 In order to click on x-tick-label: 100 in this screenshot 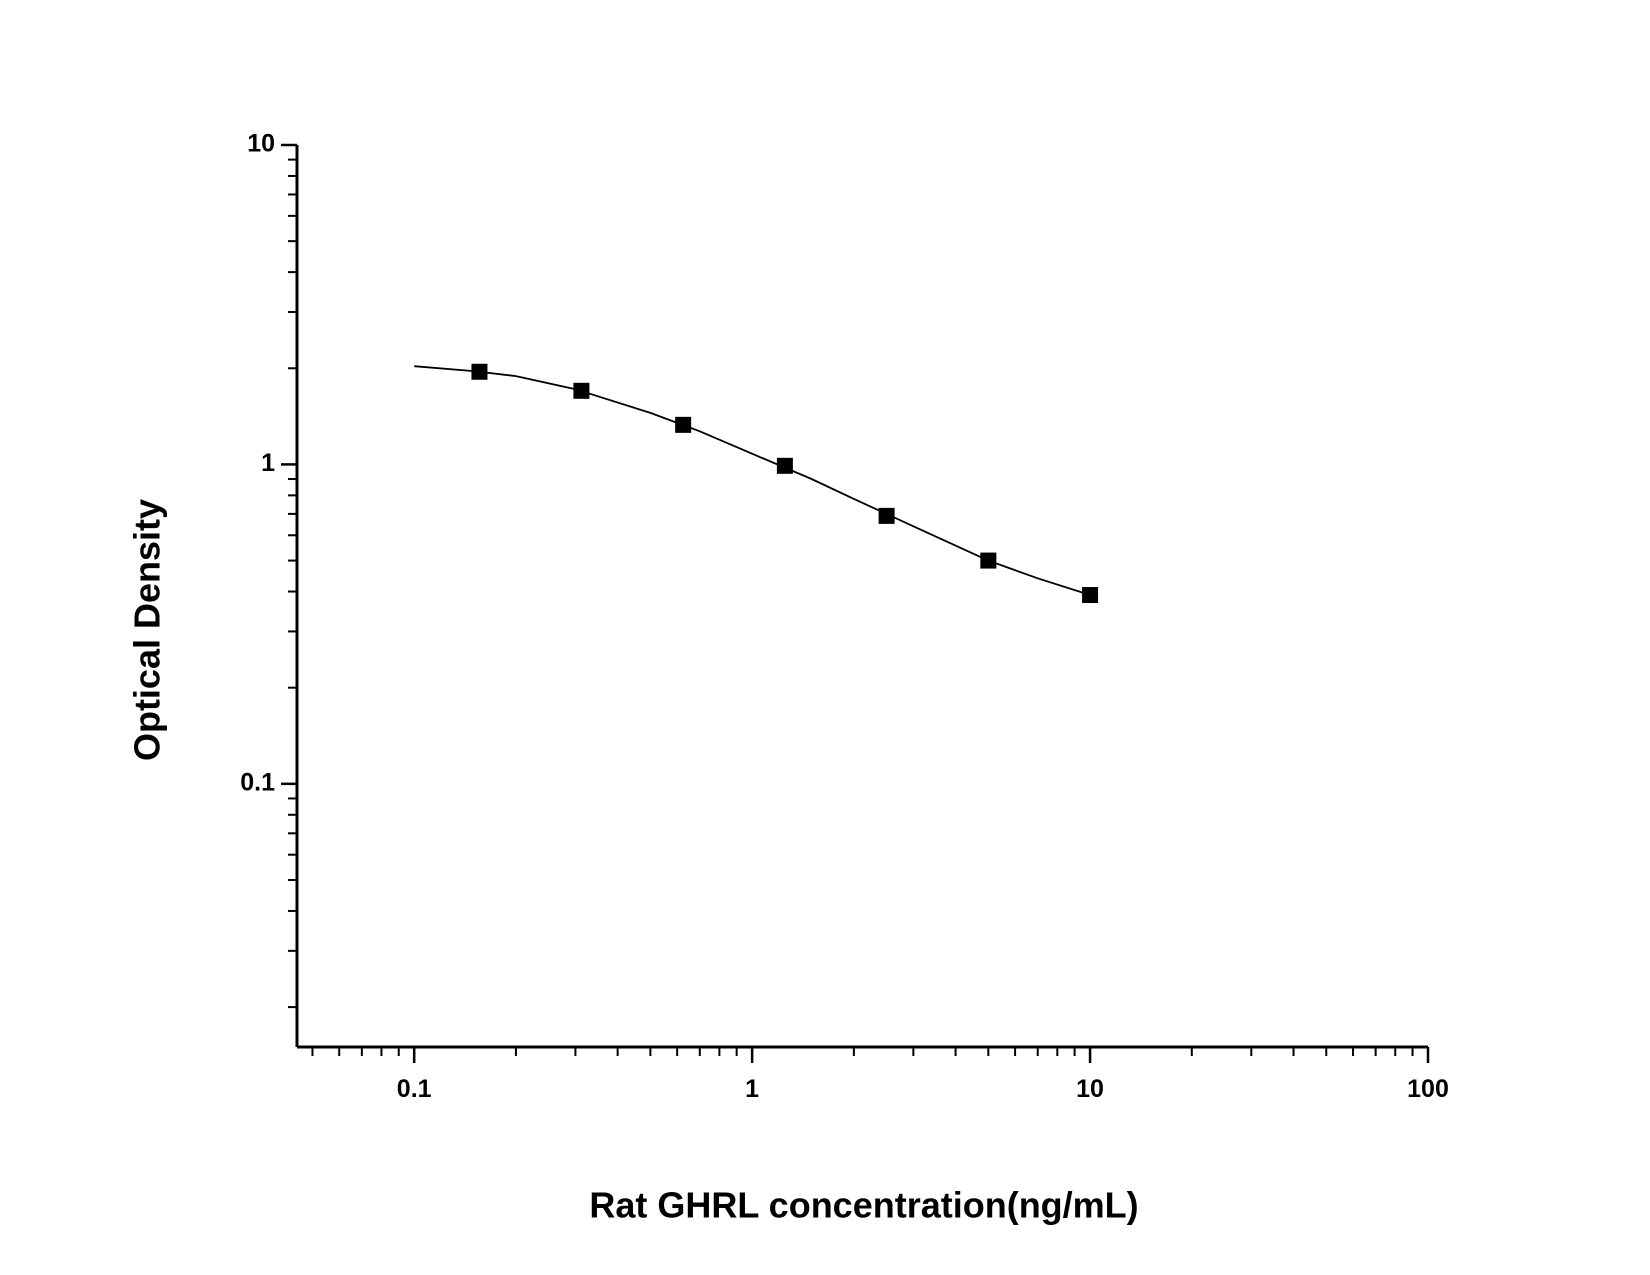, I will do `click(1428, 1089)`.